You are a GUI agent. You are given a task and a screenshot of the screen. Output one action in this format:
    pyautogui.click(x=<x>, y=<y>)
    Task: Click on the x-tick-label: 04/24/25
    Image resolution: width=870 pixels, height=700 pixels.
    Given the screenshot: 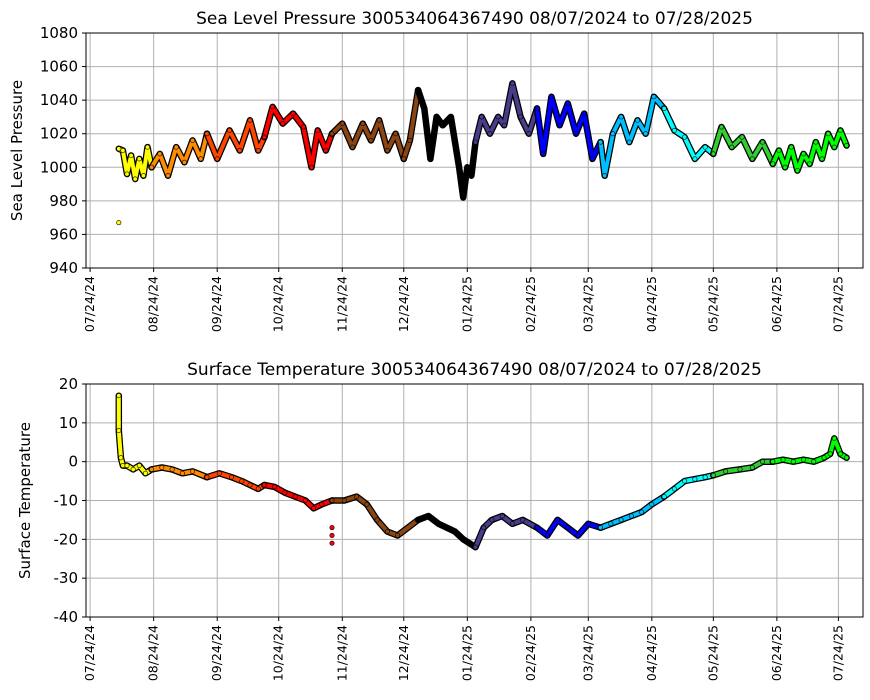 What is the action you would take?
    pyautogui.click(x=651, y=304)
    